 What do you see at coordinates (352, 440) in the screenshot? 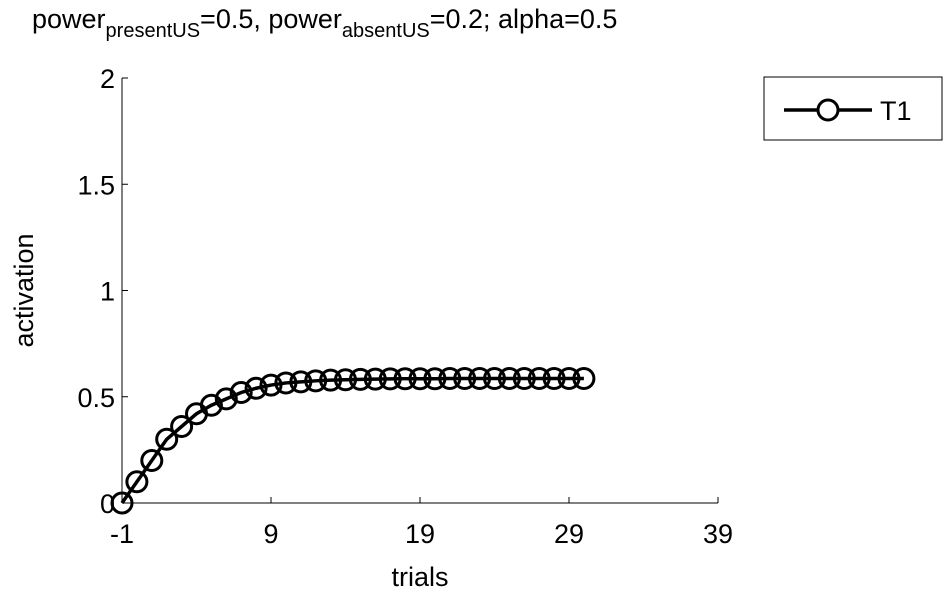
I see `series-line` at bounding box center [352, 440].